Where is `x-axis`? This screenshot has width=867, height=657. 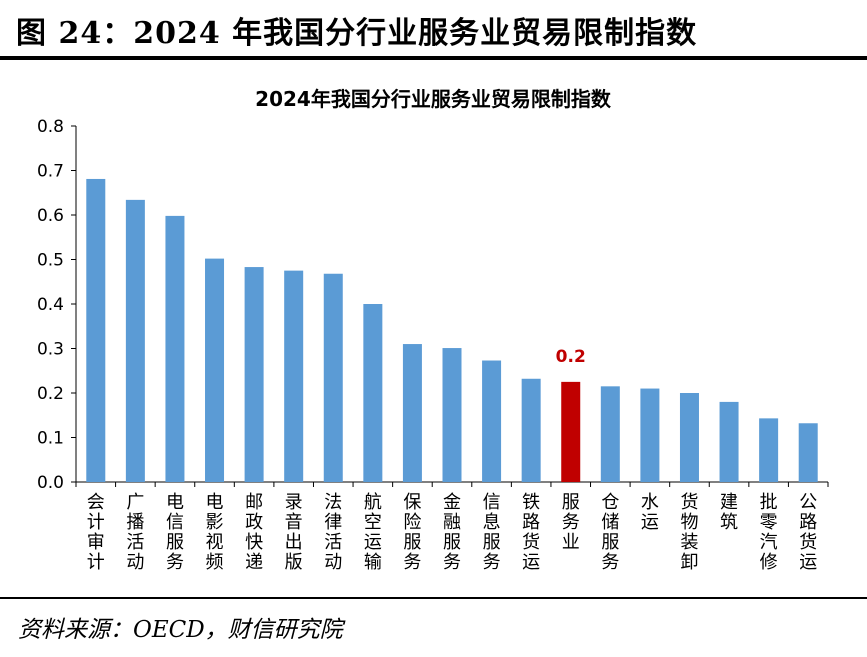 x-axis is located at coordinates (452, 484).